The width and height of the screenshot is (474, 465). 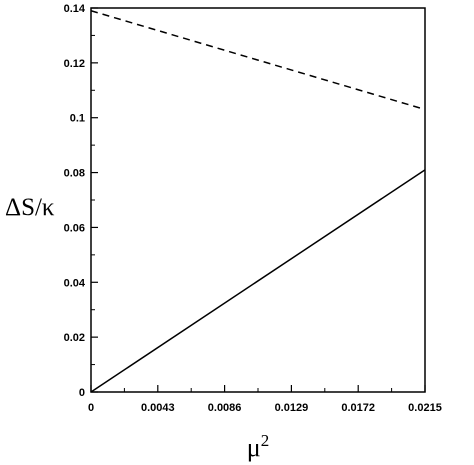 What do you see at coordinates (75, 283) in the screenshot?
I see `y-tick-label: 0.04` at bounding box center [75, 283].